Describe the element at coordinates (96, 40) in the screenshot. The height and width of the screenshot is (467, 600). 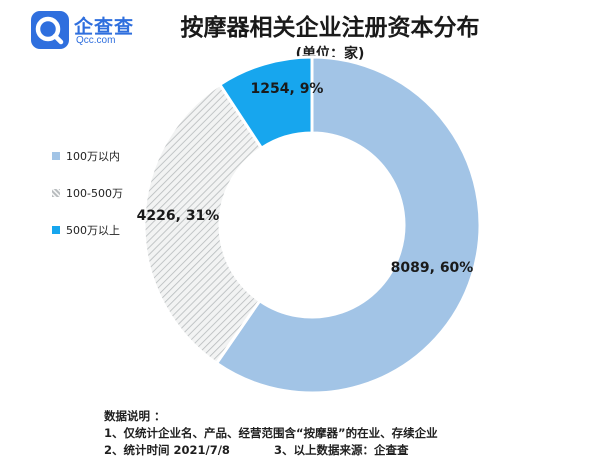
I see `brand-domain: Qcc.com` at that location.